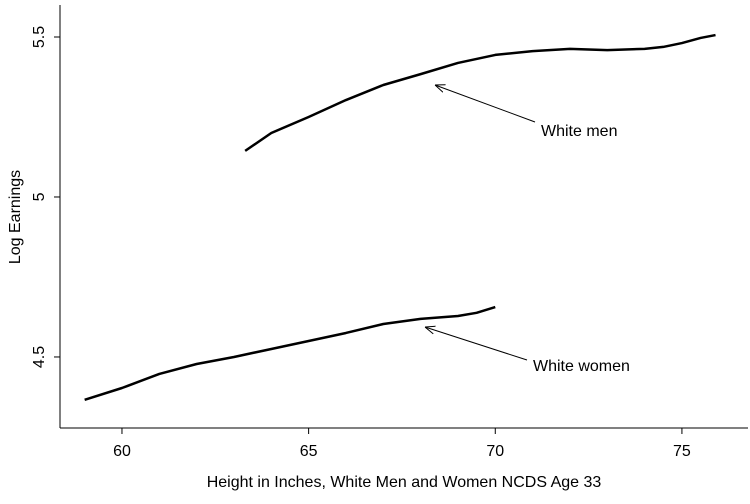  Describe the element at coordinates (39, 37) in the screenshot. I see `y-tick-label: 5.5` at that location.